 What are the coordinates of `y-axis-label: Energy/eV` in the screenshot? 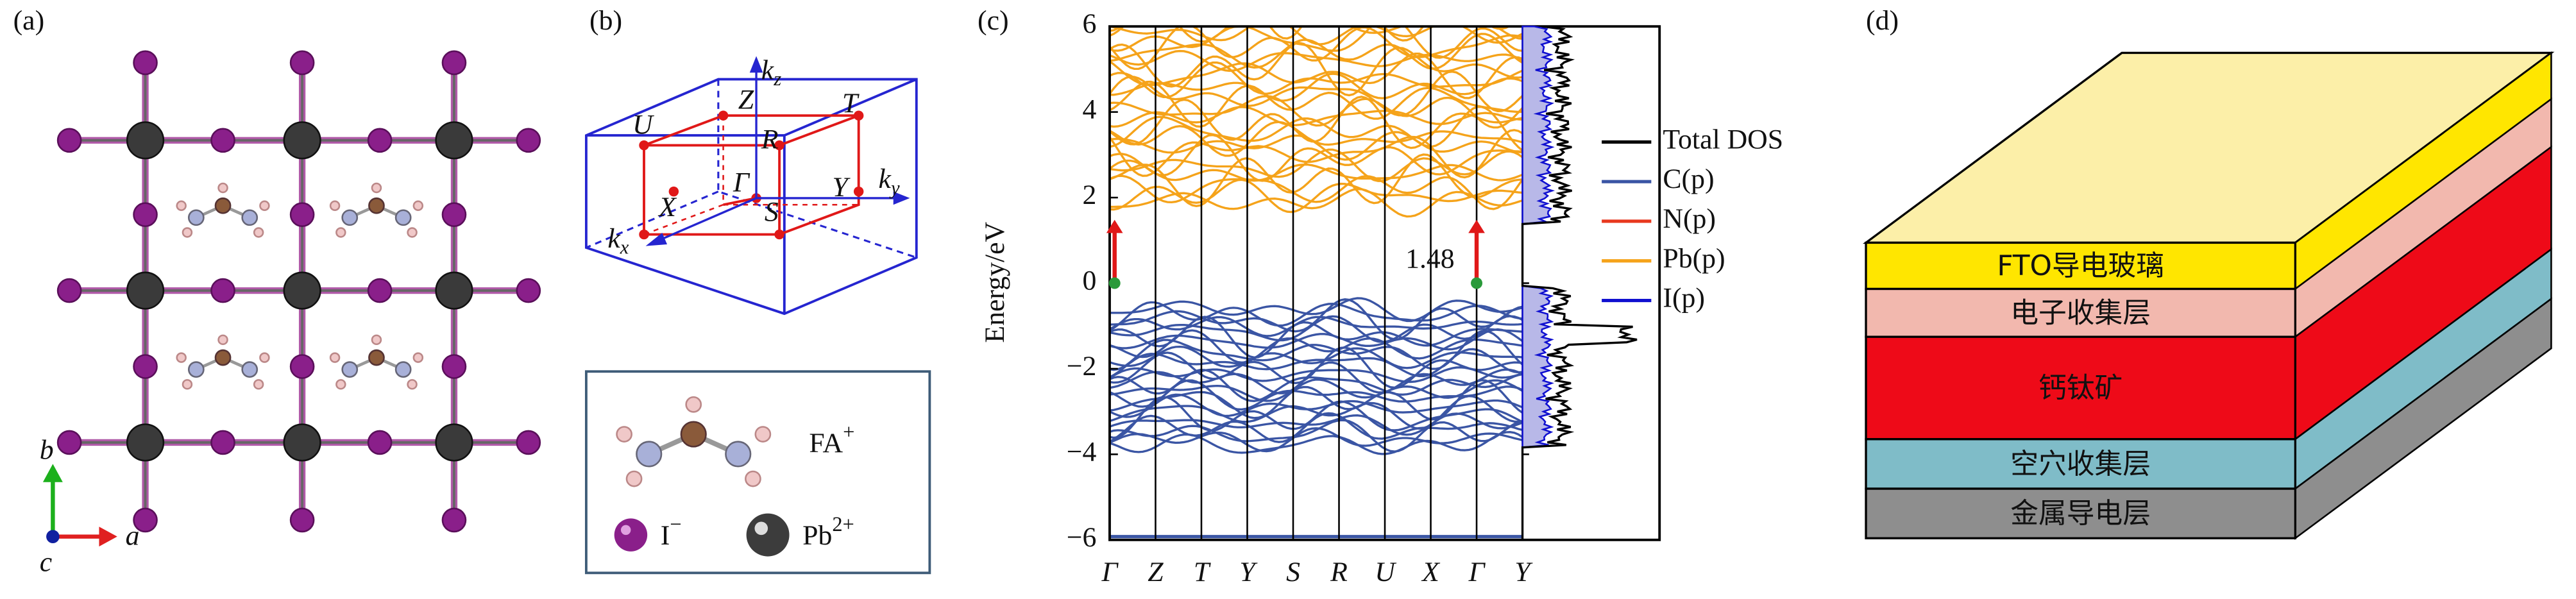 It's located at (994, 281).